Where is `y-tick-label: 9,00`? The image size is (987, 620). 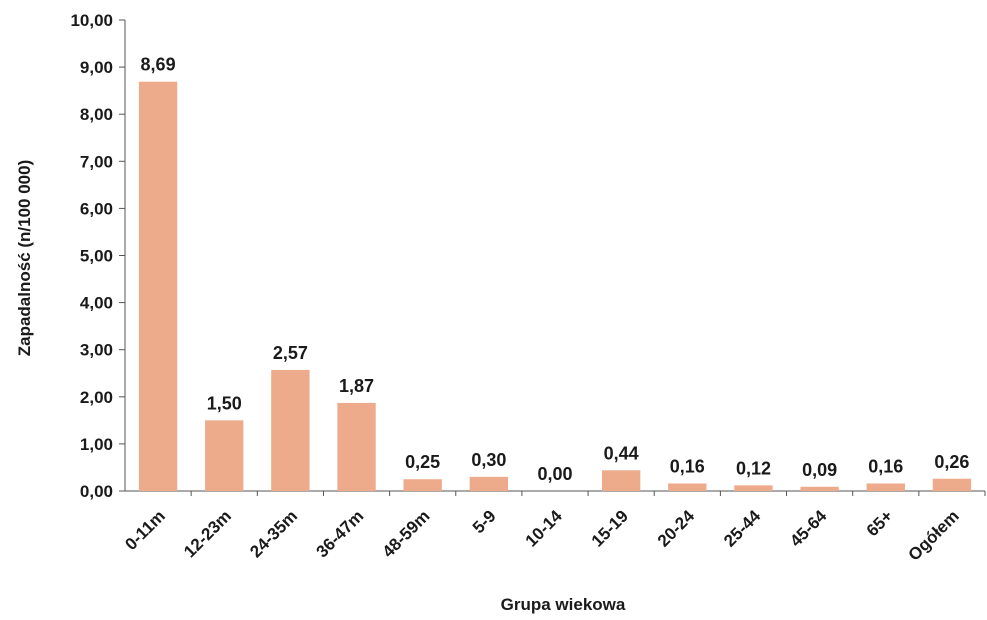
y-tick-label: 9,00 is located at coordinates (96, 67).